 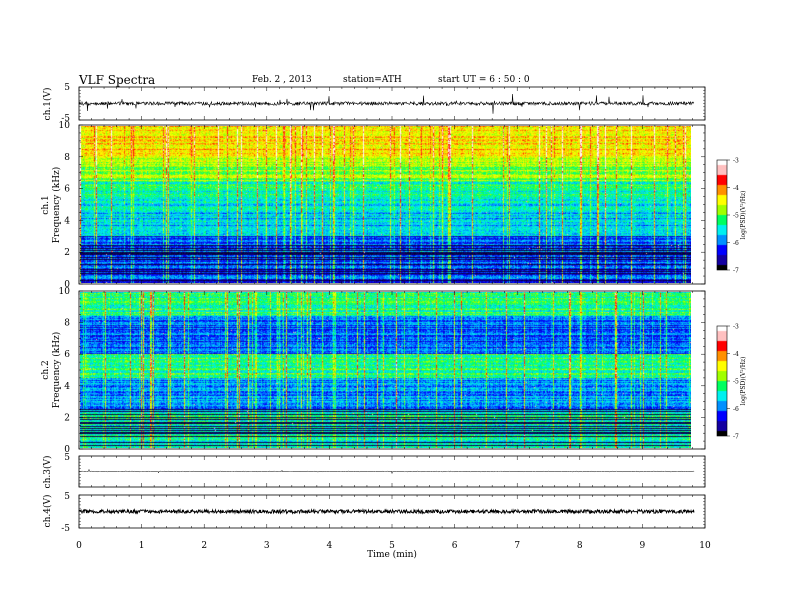 I want to click on start-time-label: start UT = 6 : 50 : 0, so click(x=484, y=80).